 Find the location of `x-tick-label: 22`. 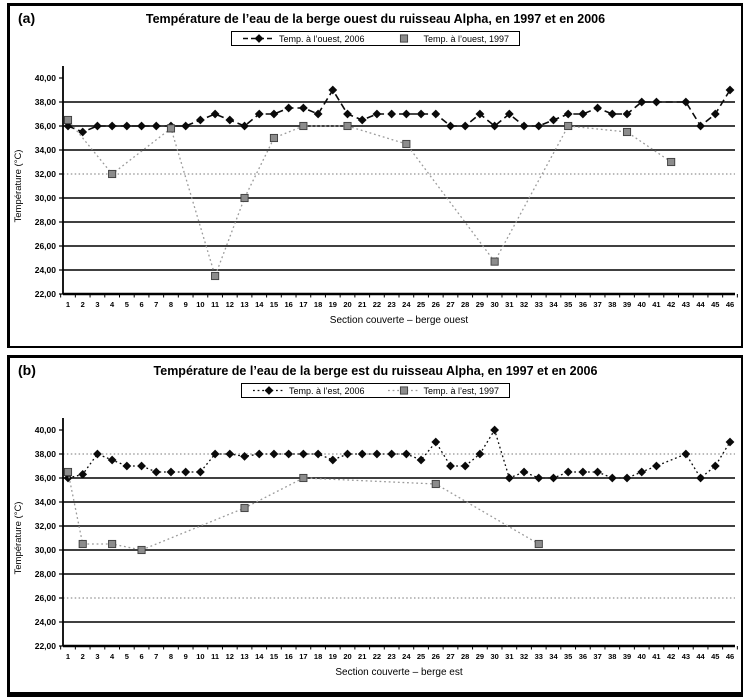

x-tick-label: 22 is located at coordinates (377, 304).